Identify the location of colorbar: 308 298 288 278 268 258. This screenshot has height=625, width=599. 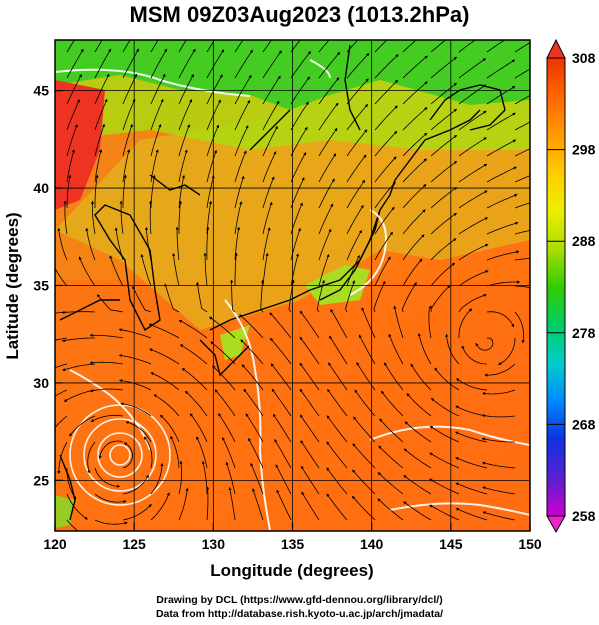
(571, 286).